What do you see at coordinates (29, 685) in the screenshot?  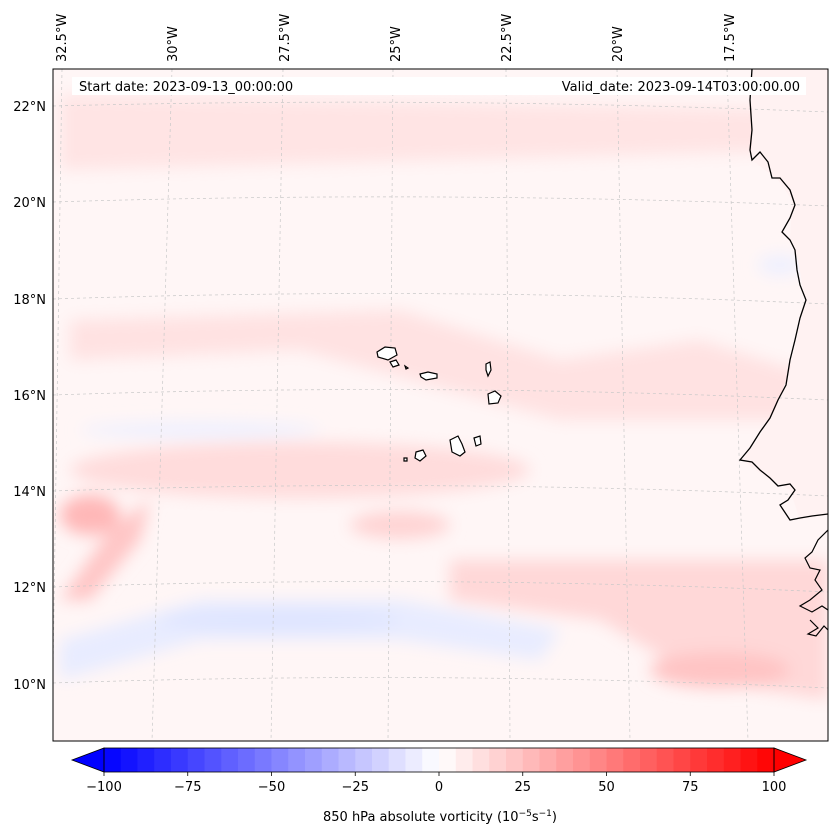 I see `lat-label-10n: 10°N` at bounding box center [29, 685].